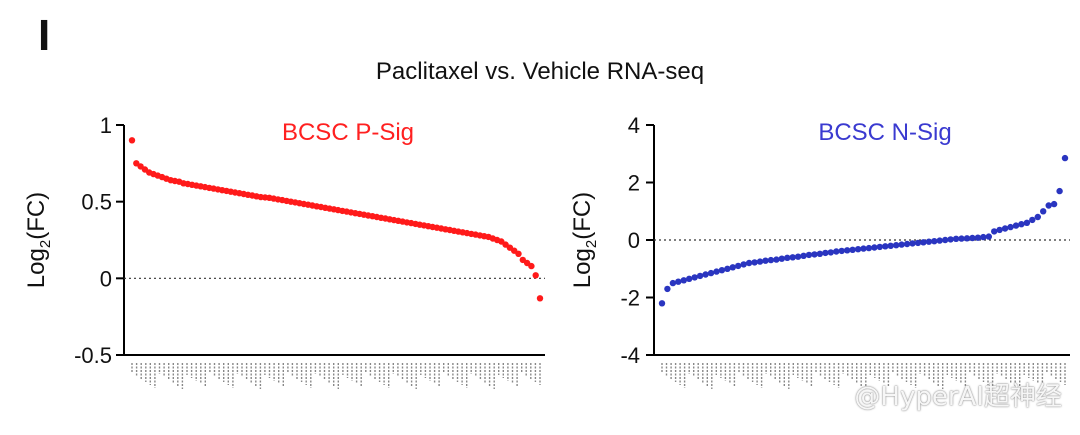 This screenshot has width=1080, height=435. Describe the element at coordinates (630, 355) in the screenshot. I see `y-tick-label: -4` at that location.